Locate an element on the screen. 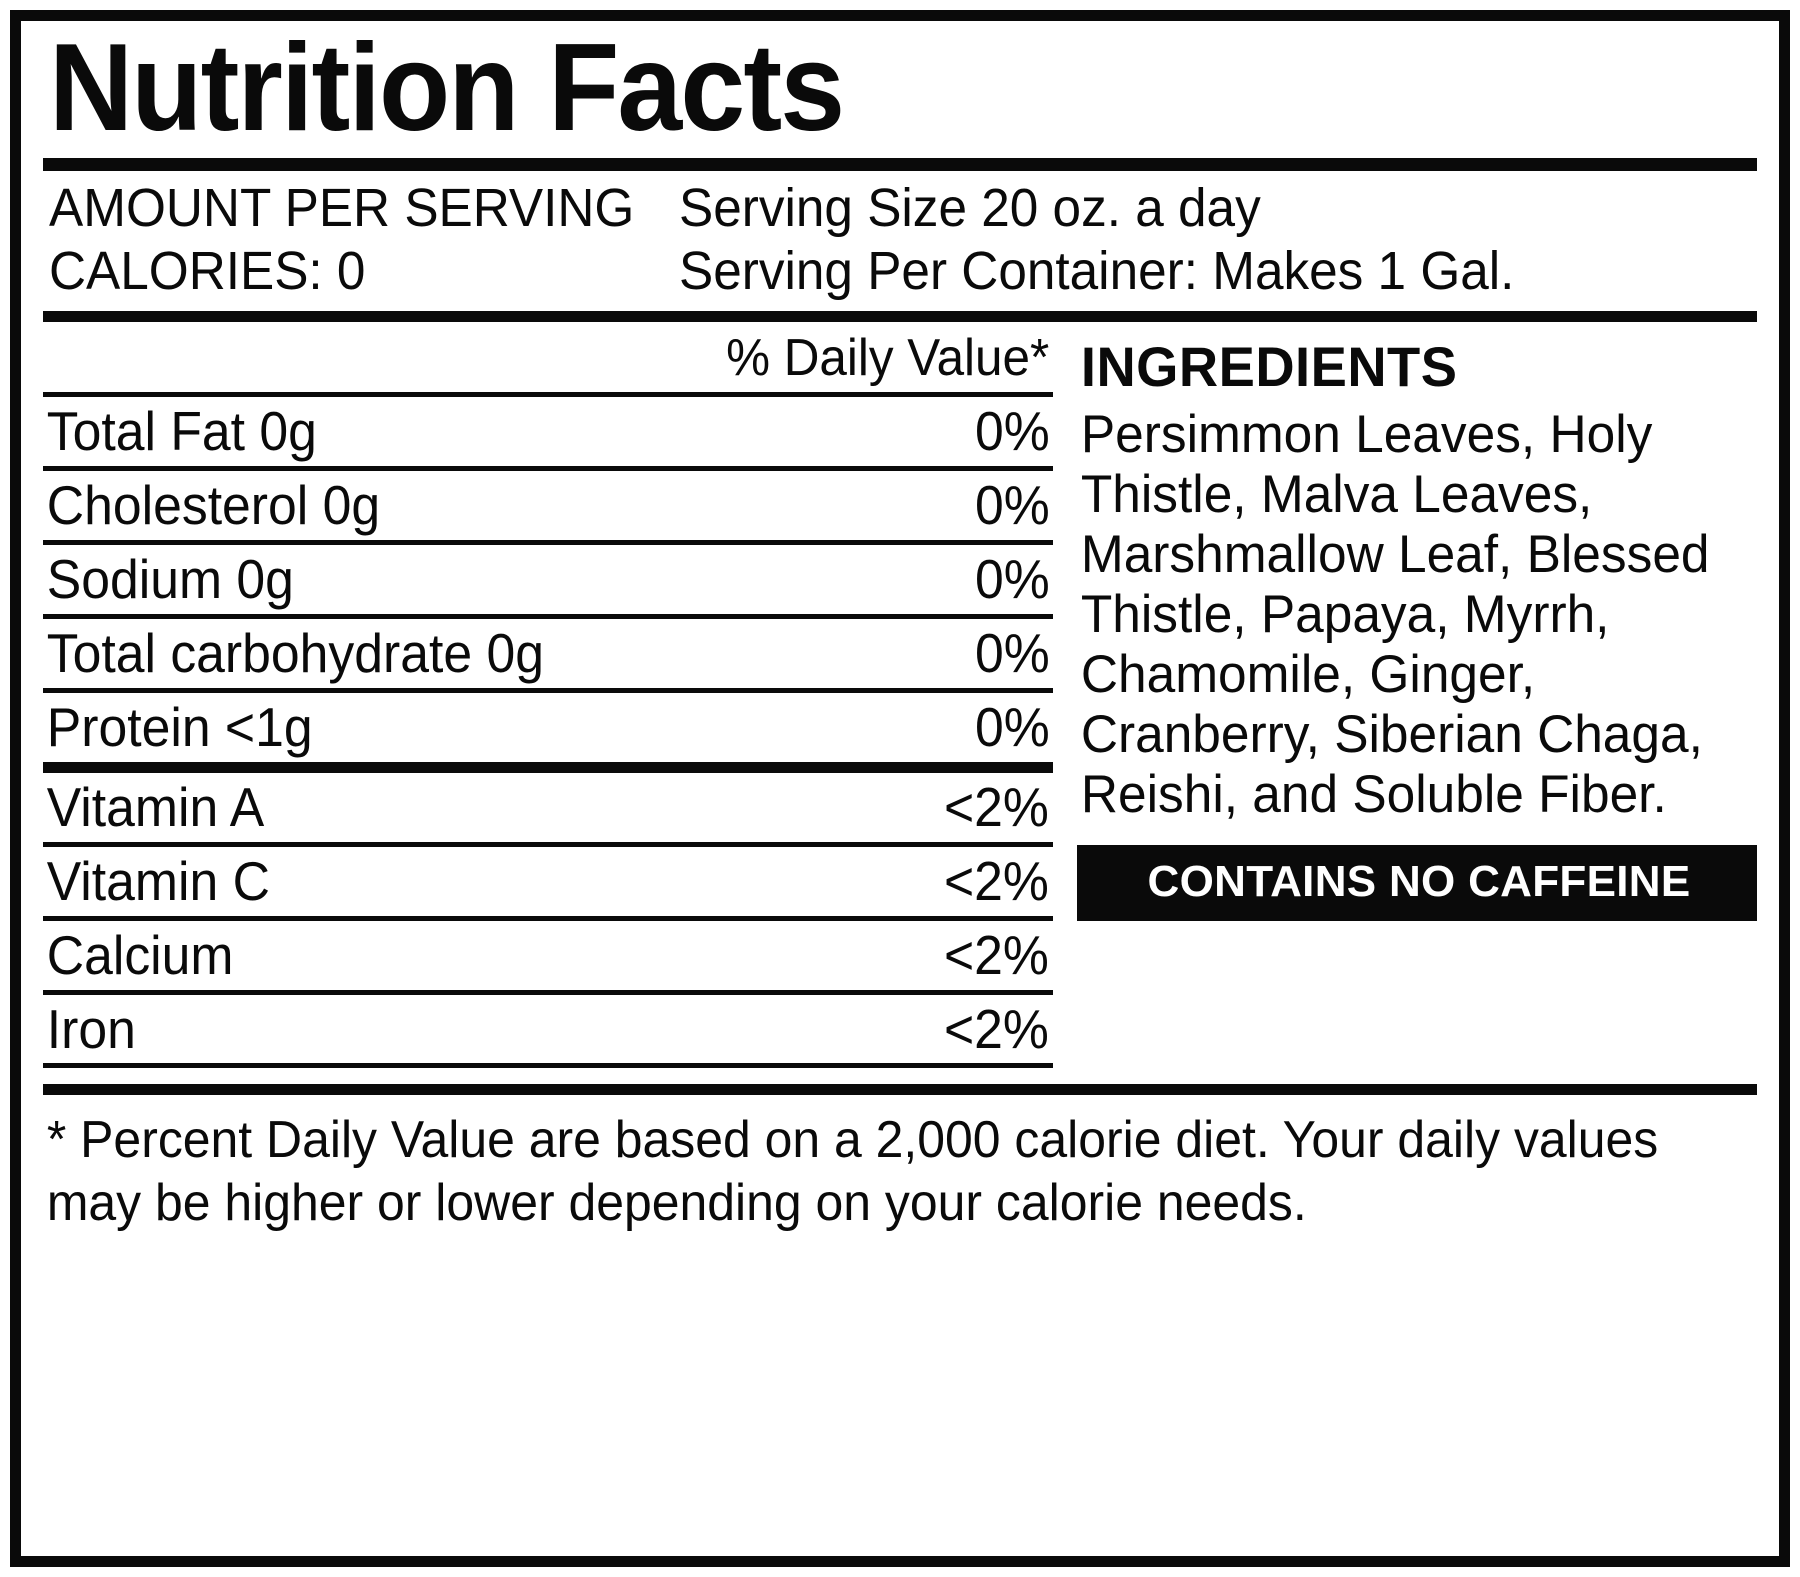 The height and width of the screenshot is (1577, 1800). nutrient-name: Total carbohydrate 0g is located at coordinates (295, 653).